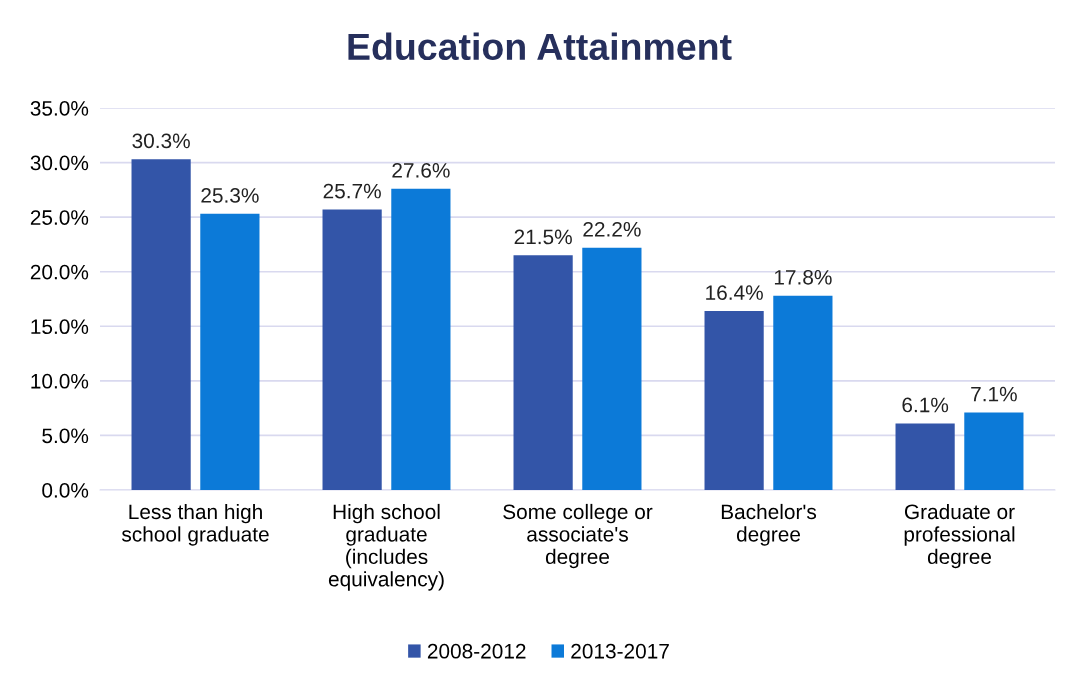 Image resolution: width=1078 pixels, height=683 pixels. I want to click on y-tick-label: 25.0%, so click(59, 217).